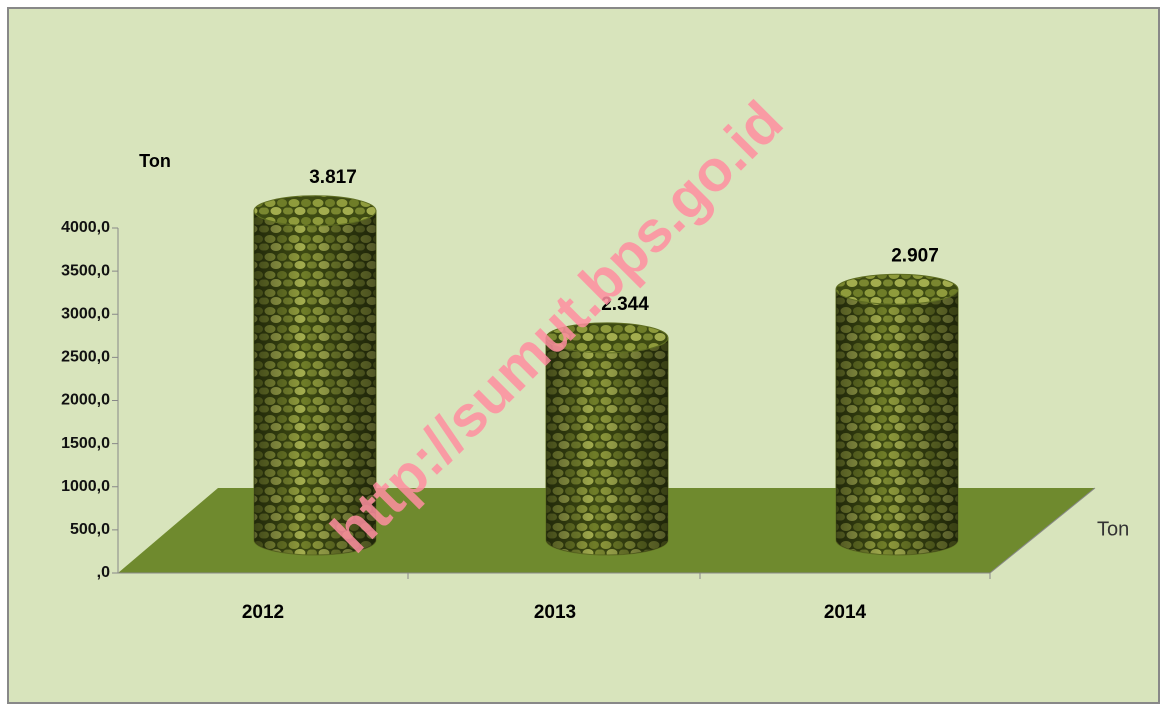 Image resolution: width=1167 pixels, height=711 pixels. I want to click on y-tick-label: 500,0, so click(90, 529).